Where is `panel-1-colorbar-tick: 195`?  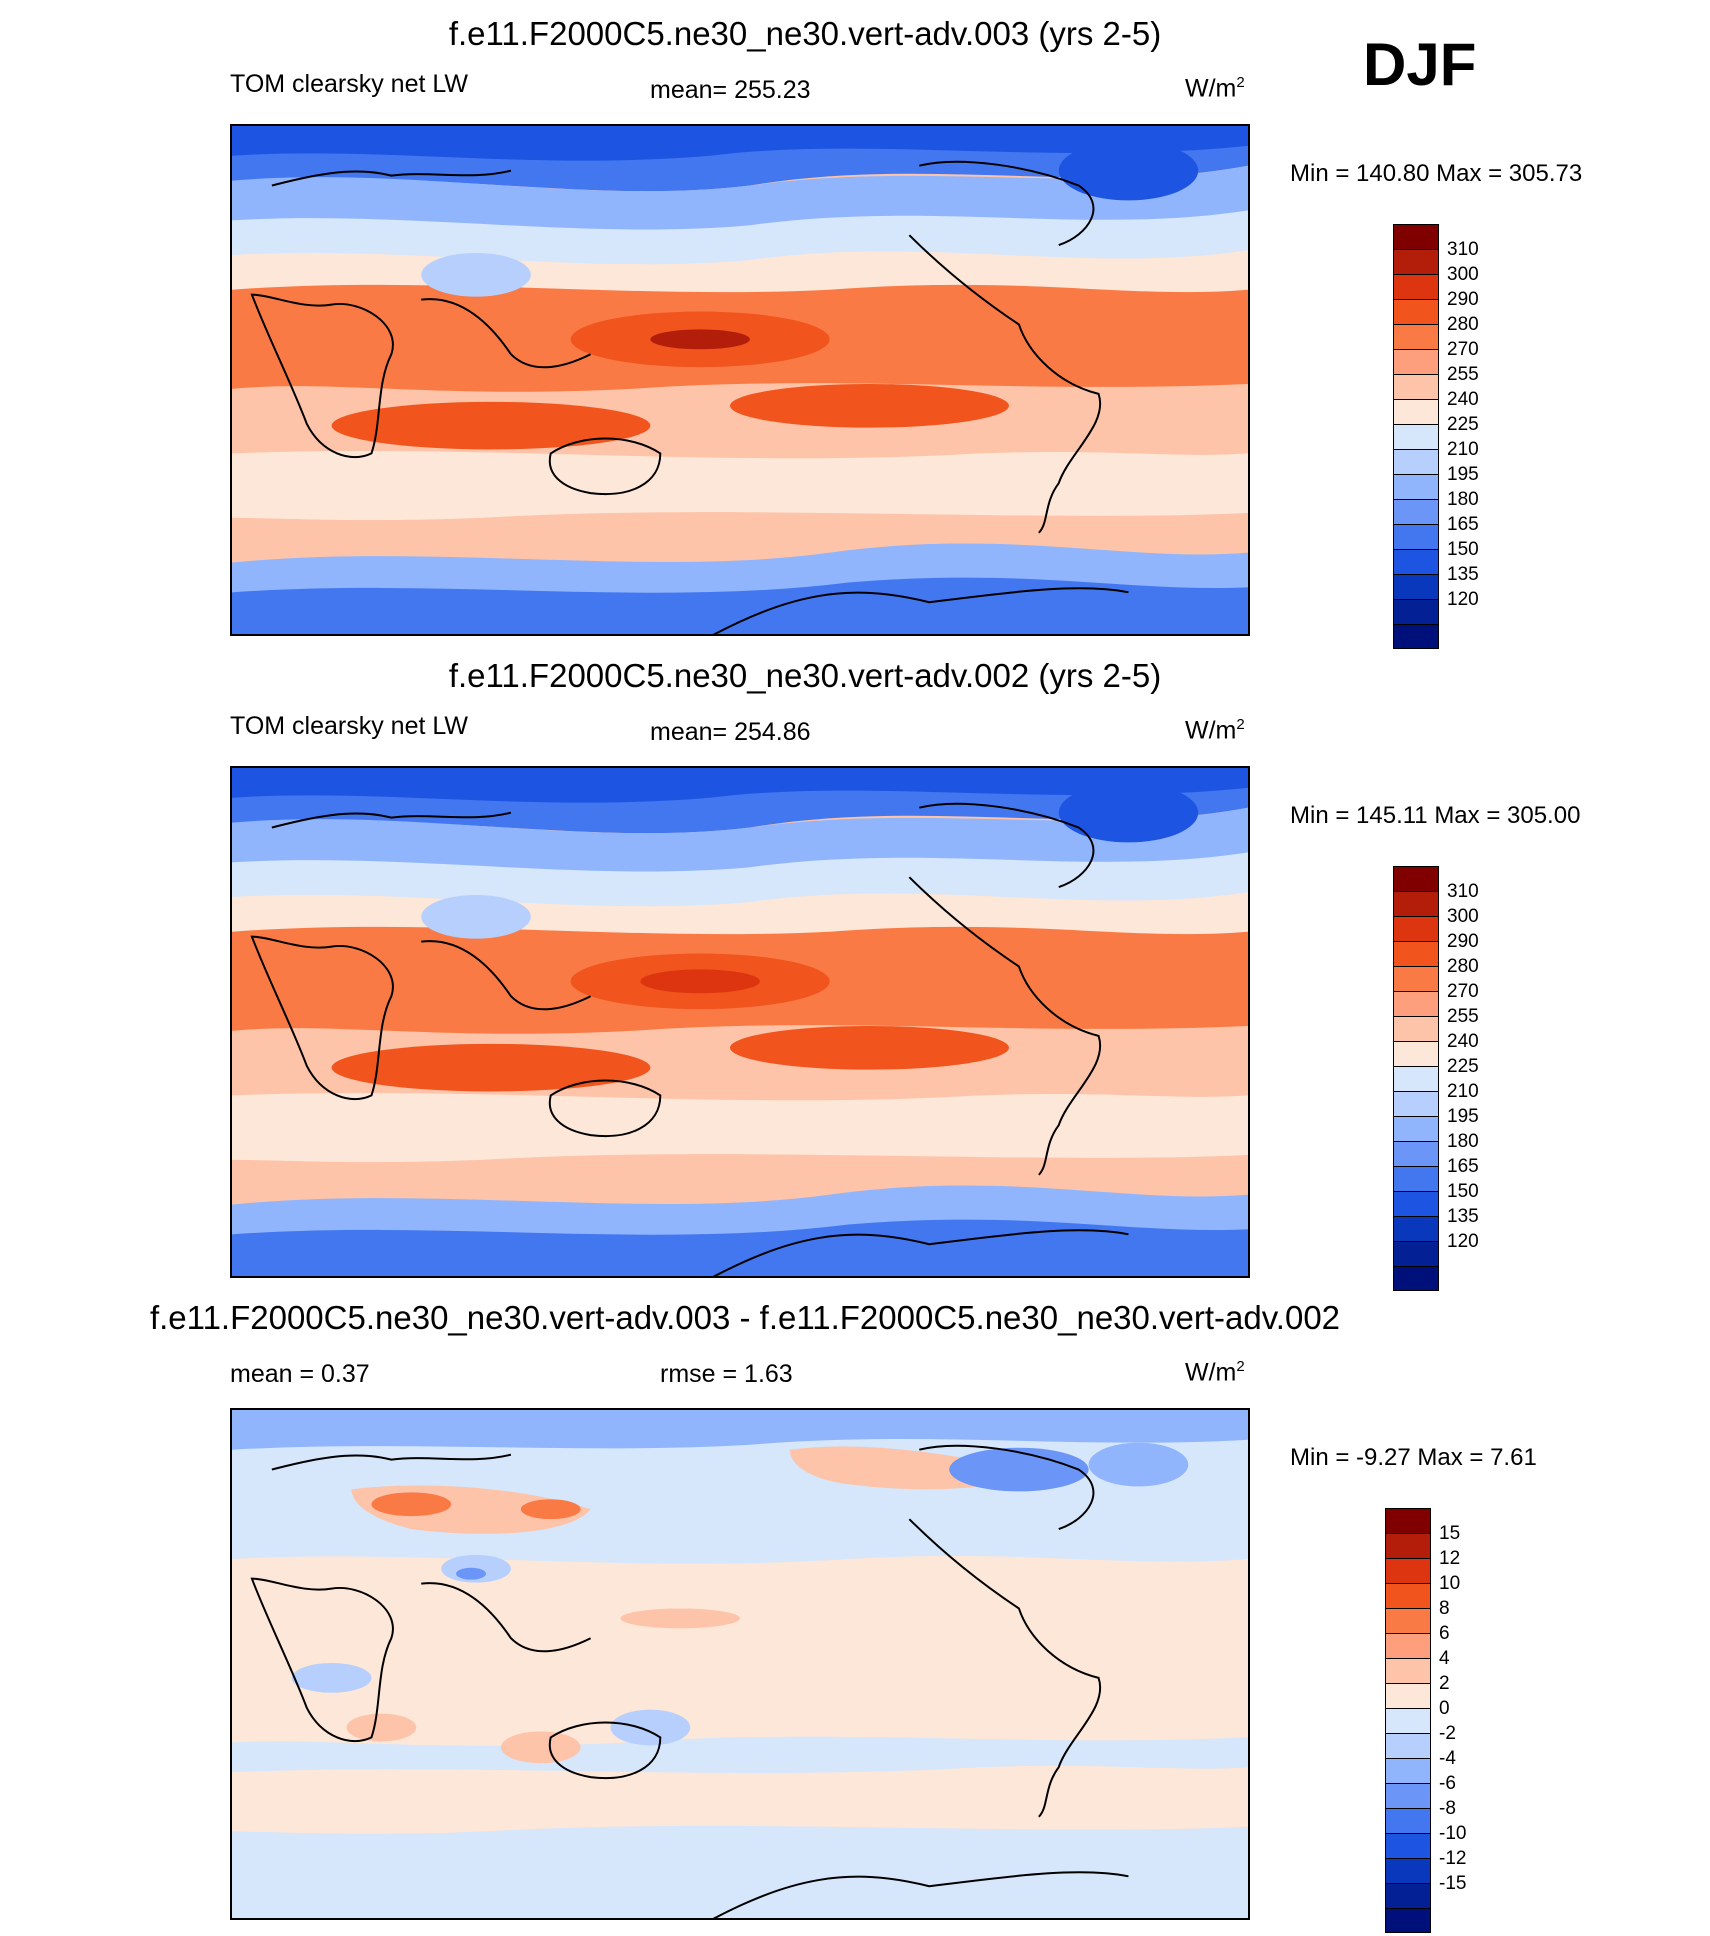
panel-1-colorbar-tick: 195 is located at coordinates (1463, 474).